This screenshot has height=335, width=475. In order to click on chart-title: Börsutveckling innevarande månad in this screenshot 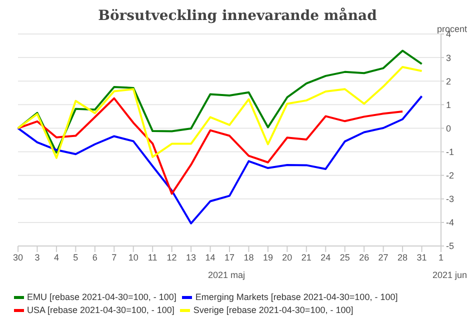, I will do `click(237, 16)`.